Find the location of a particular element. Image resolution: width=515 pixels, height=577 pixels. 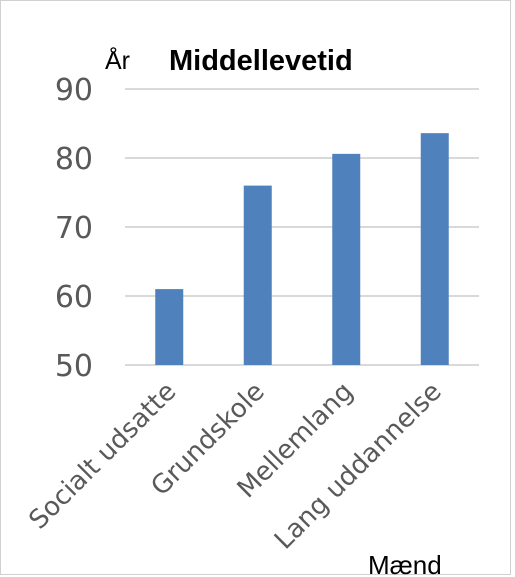

y-tick-label: 70 is located at coordinates (74, 228).